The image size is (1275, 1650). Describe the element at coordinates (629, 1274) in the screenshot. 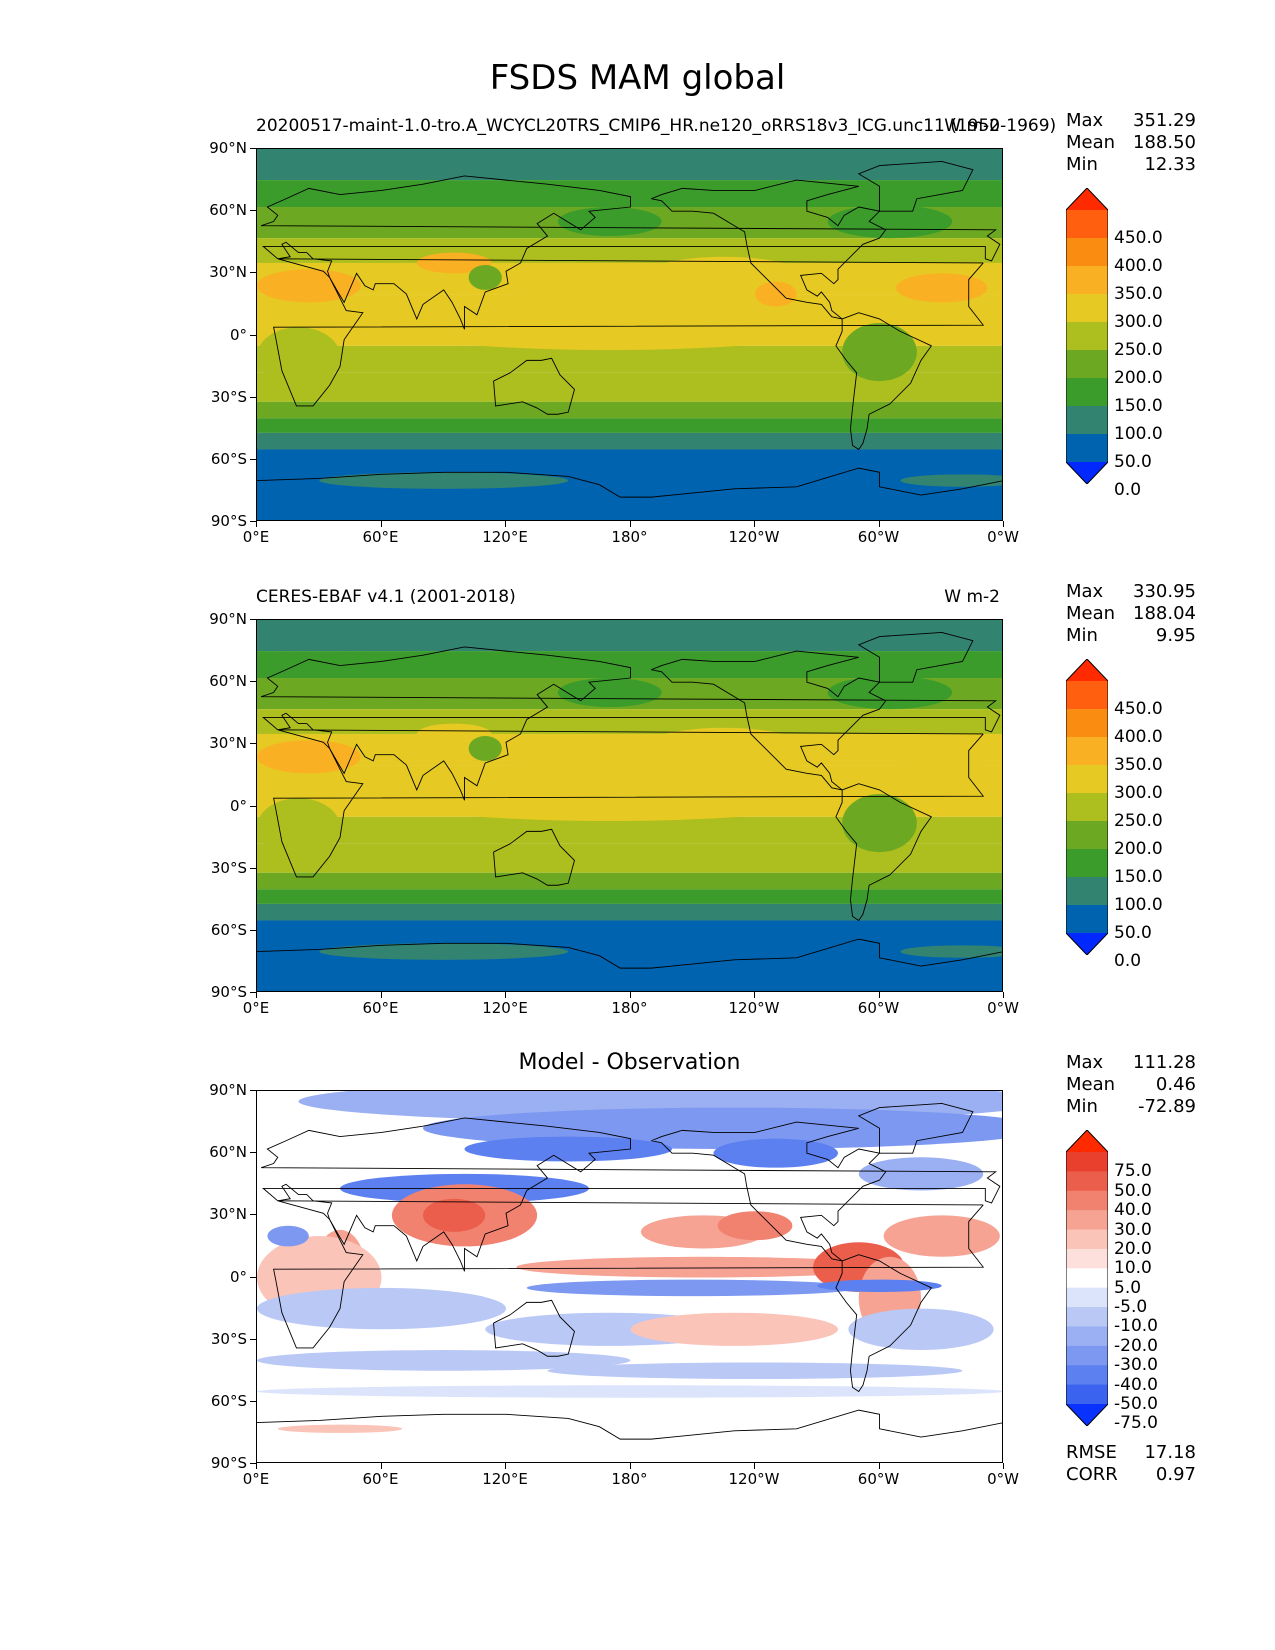

I see `coastline-africa` at that location.